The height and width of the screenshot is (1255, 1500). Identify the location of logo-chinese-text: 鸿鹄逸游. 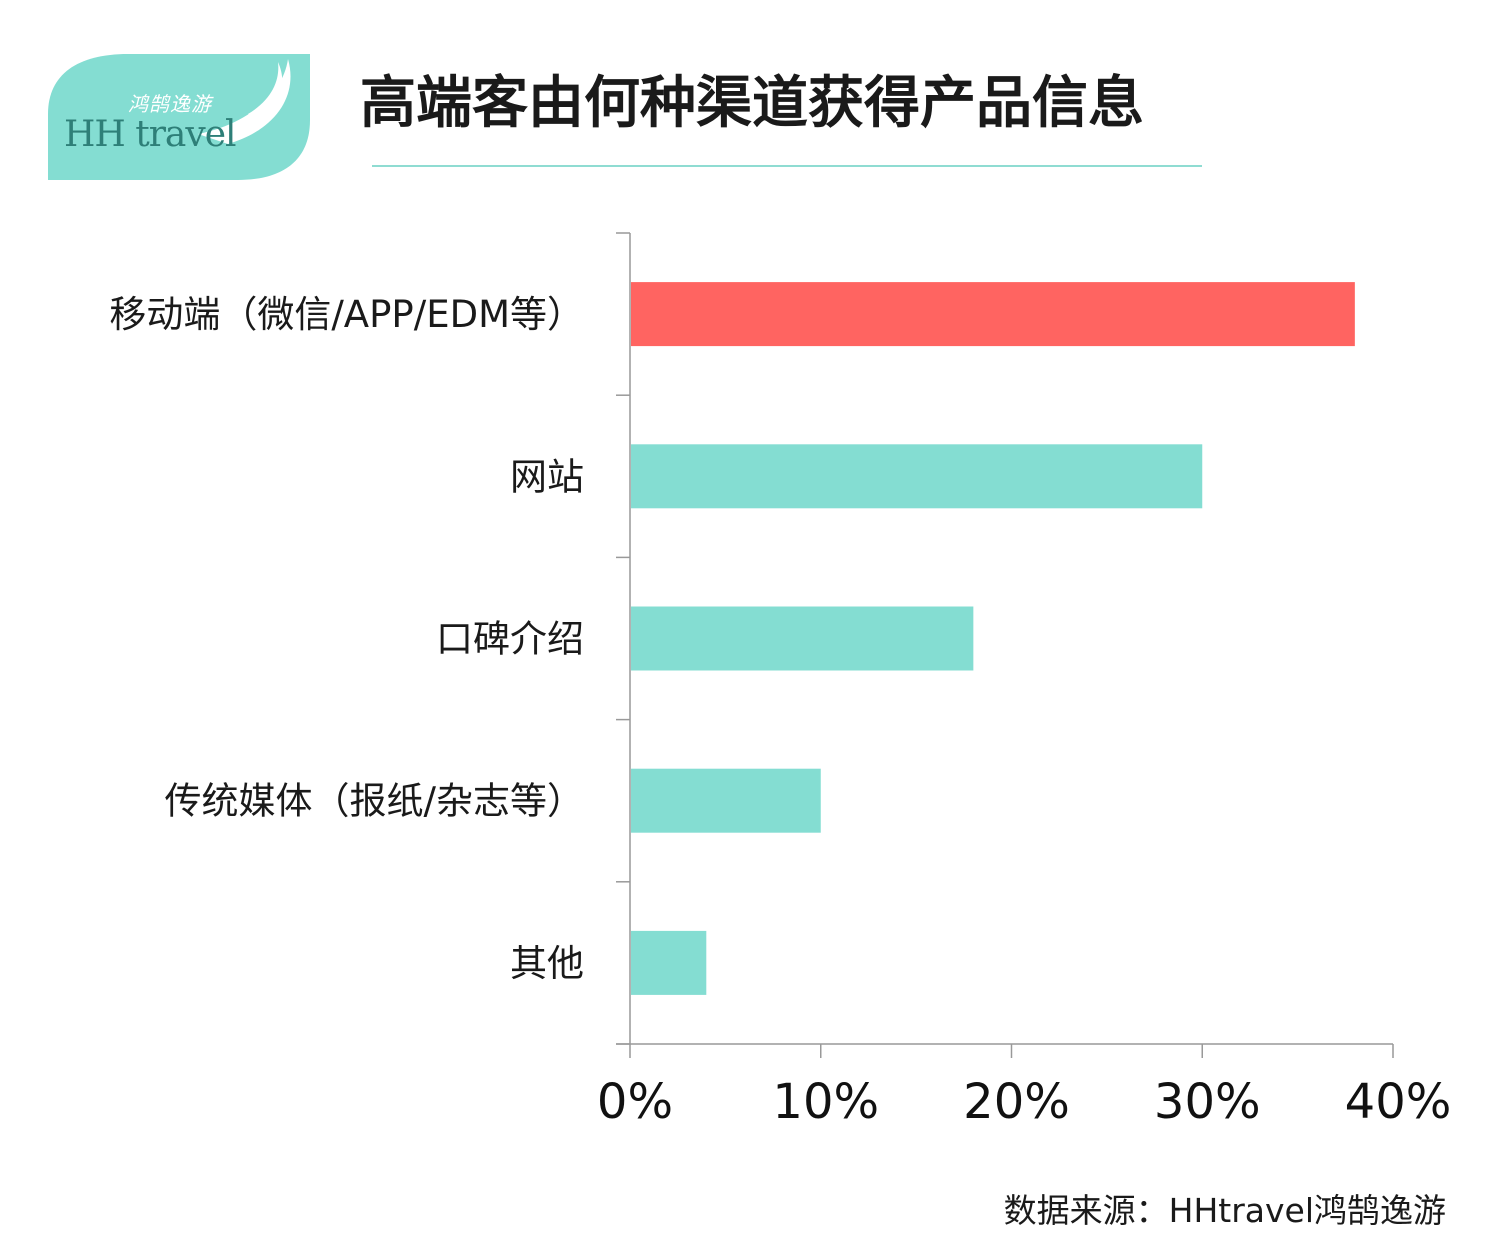
(170, 104).